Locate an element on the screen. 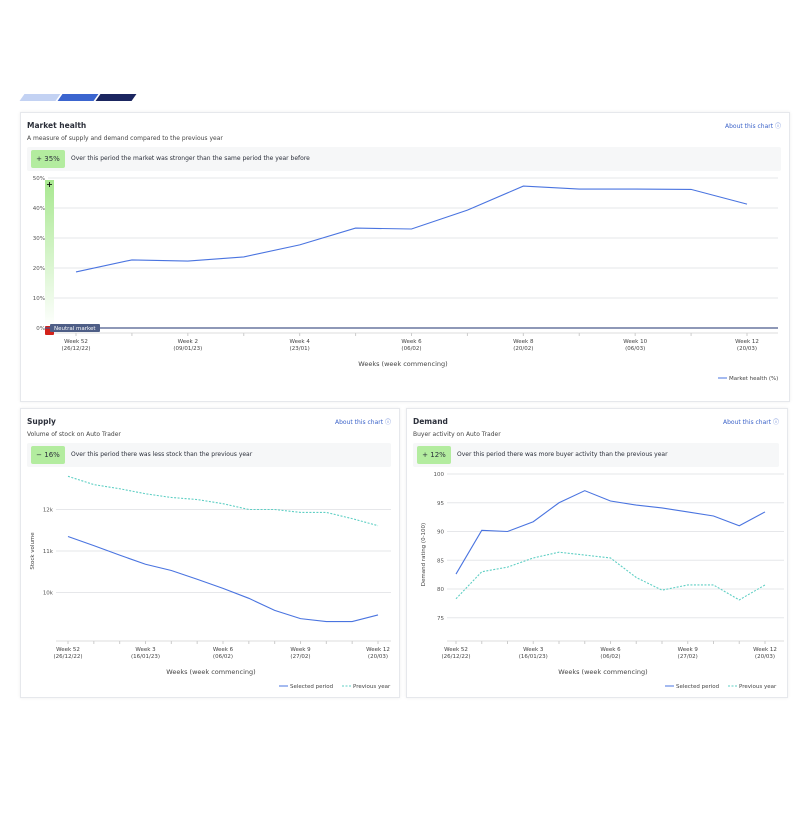 Image resolution: width=806 pixels, height=838 pixels. card-title: Supply is located at coordinates (41, 421).